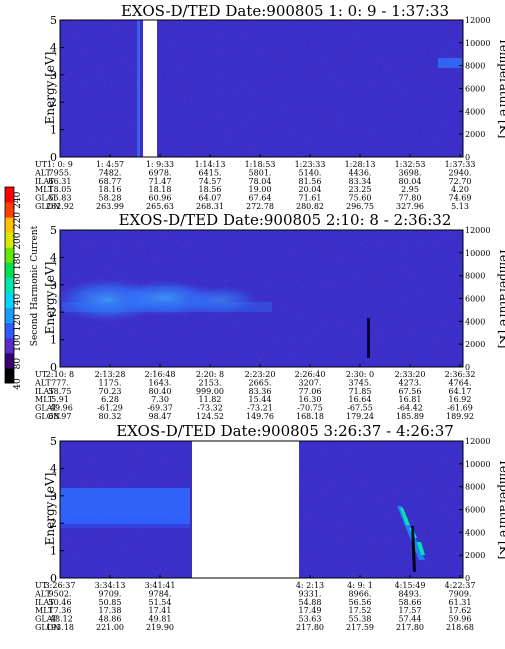 Image resolution: width=505 pixels, height=649 pixels. What do you see at coordinates (410, 164) in the screenshot?
I see `ephemeris-value: 1:32:53` at bounding box center [410, 164].